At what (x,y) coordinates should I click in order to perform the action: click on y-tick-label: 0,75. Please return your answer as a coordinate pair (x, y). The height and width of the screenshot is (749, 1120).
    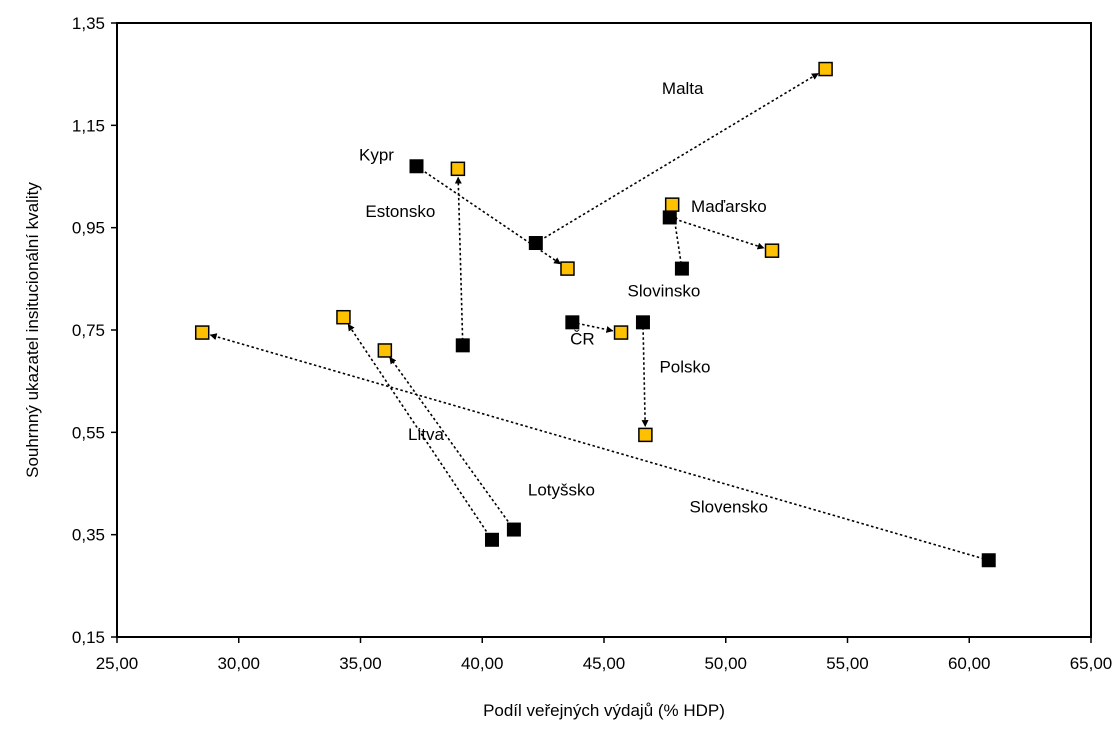
    Looking at the image, I should click on (88, 330).